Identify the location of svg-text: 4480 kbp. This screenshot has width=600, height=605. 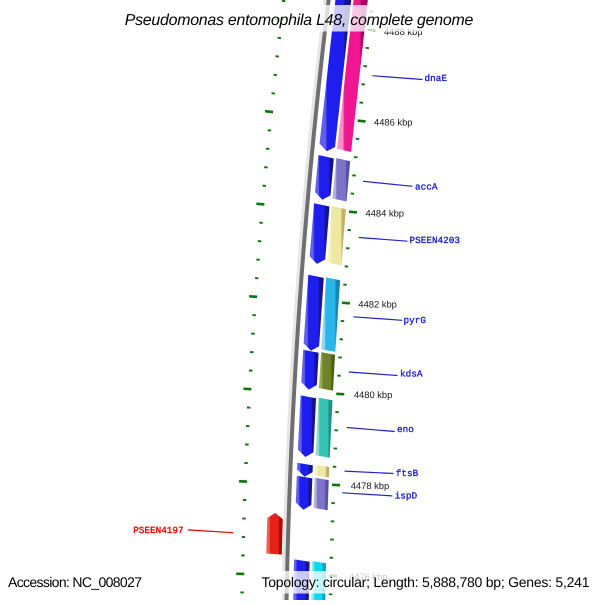
(373, 394).